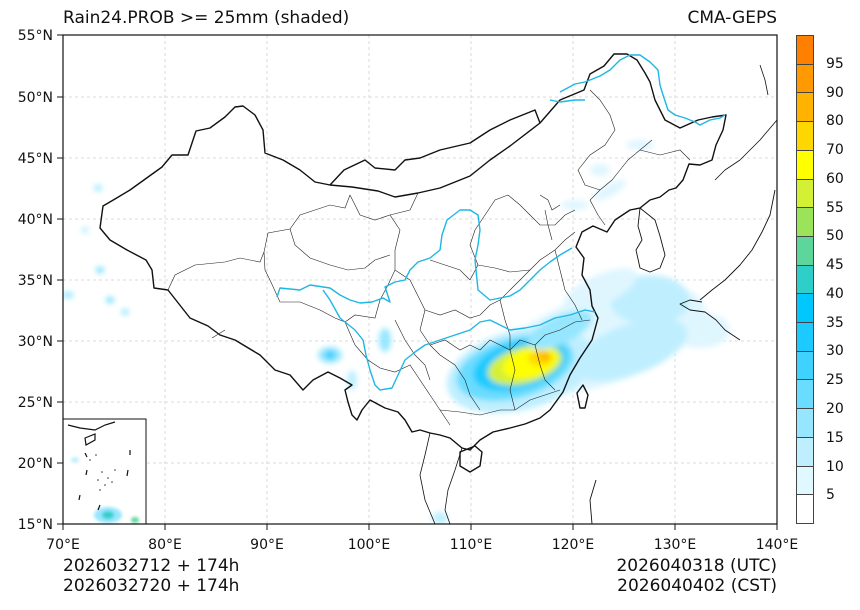 The height and width of the screenshot is (610, 860). Describe the element at coordinates (573, 545) in the screenshot. I see `lon-label: 120°E` at that location.